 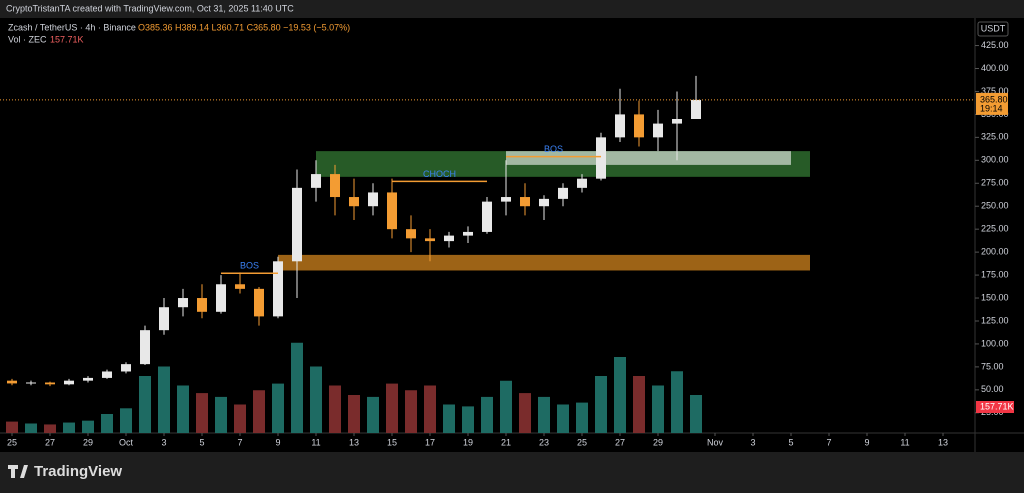 I want to click on x-tick-label: 25, so click(x=12, y=442).